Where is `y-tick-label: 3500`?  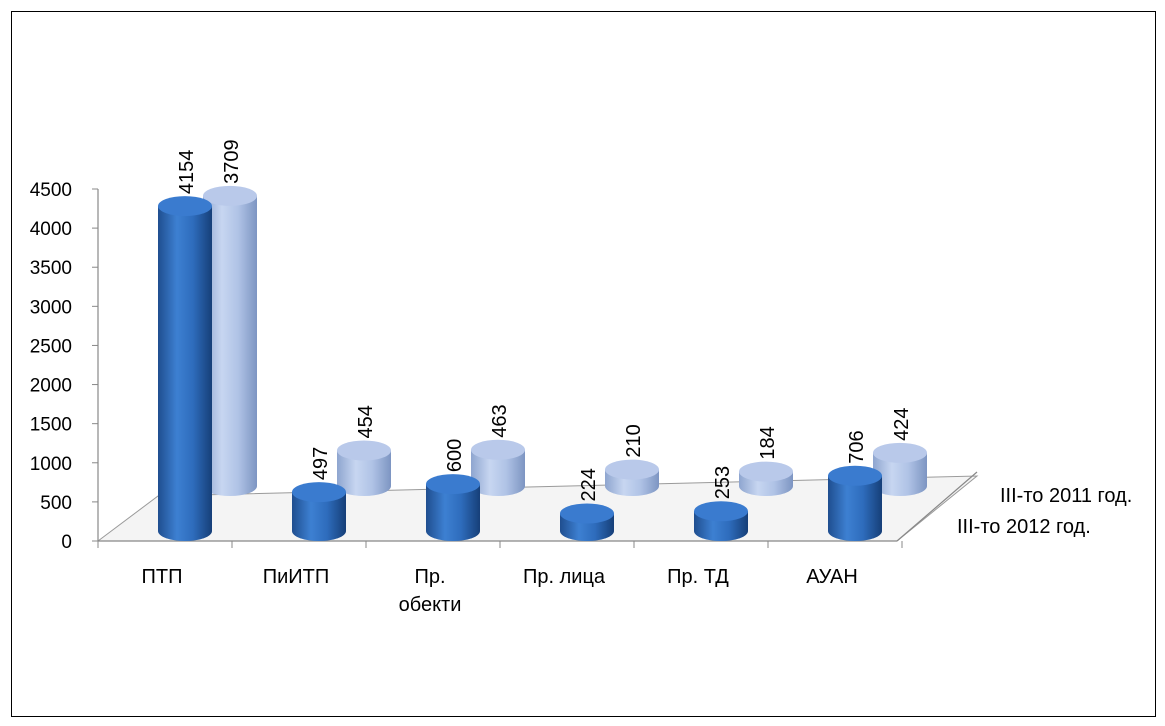
y-tick-label: 3500 is located at coordinates (51, 268).